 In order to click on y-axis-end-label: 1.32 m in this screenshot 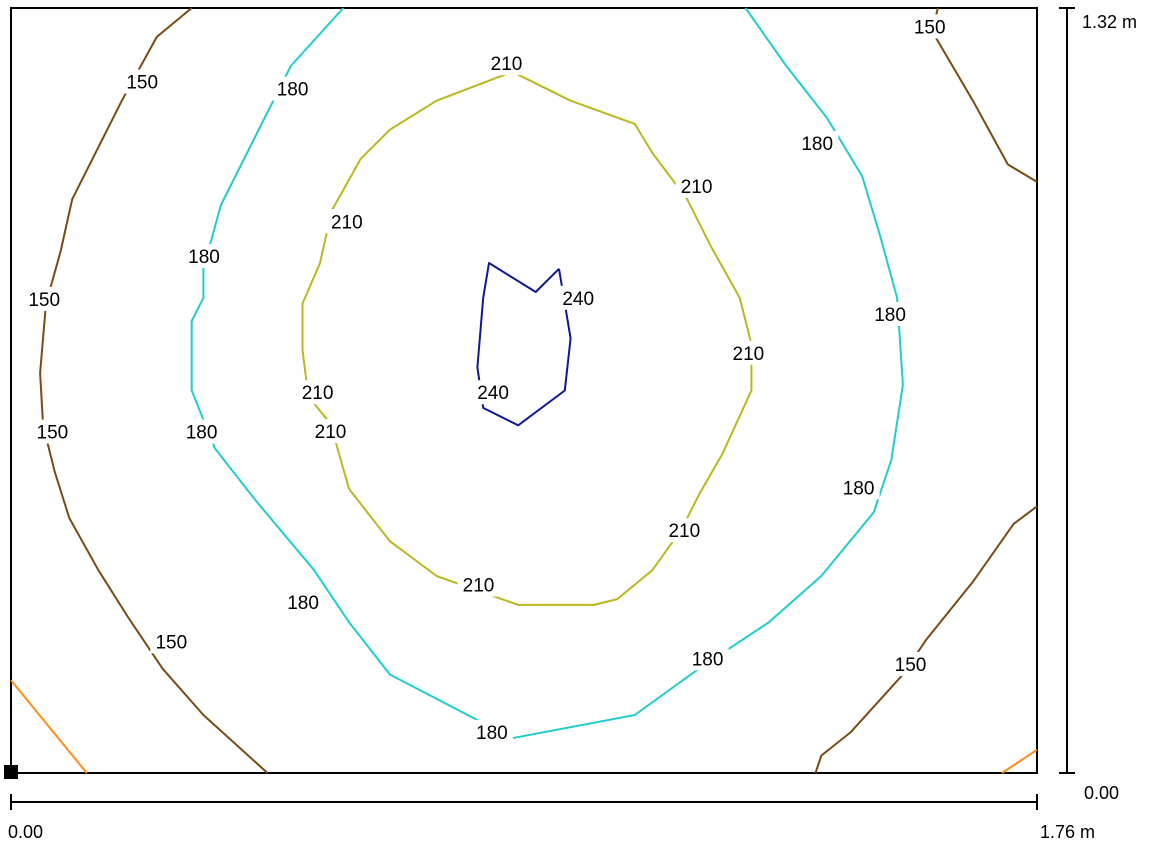, I will do `click(1109, 22)`.